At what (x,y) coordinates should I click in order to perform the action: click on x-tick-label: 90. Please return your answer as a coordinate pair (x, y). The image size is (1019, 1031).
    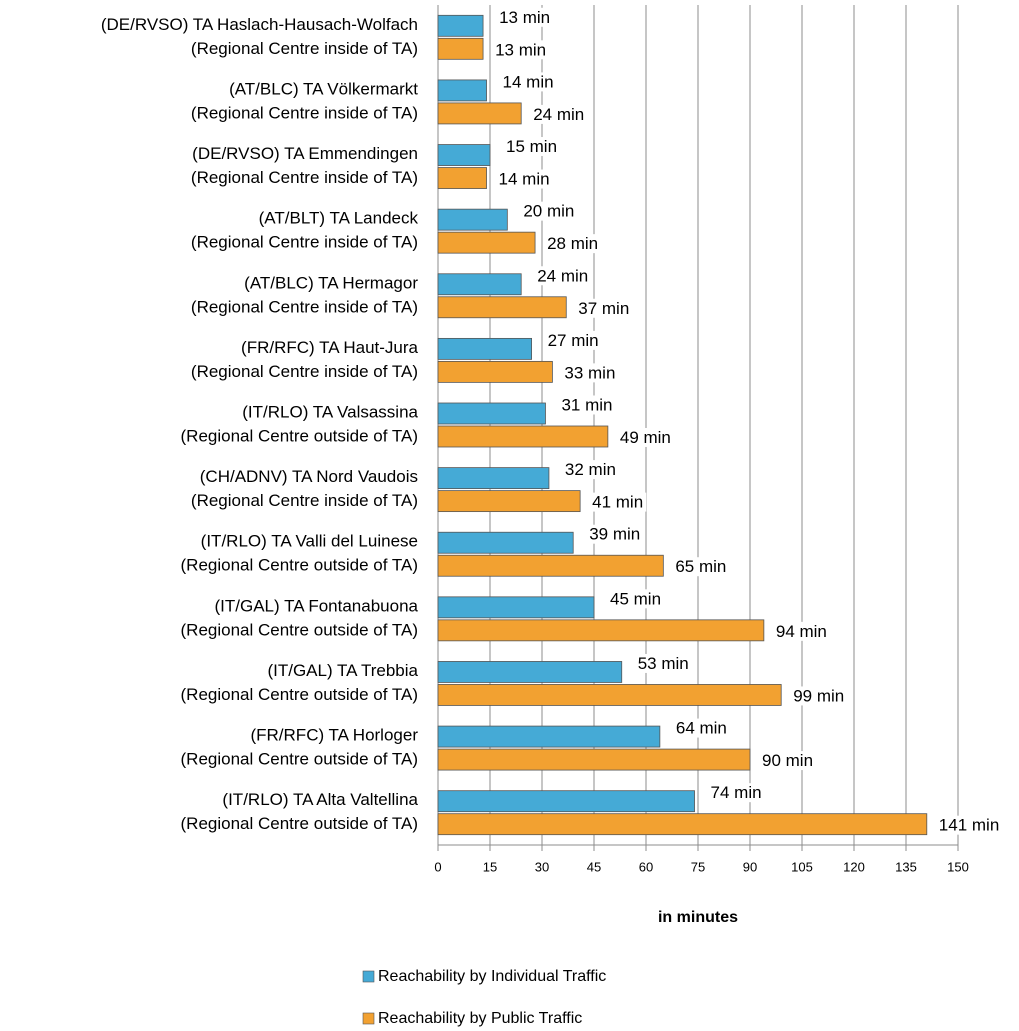
    Looking at the image, I should click on (750, 866).